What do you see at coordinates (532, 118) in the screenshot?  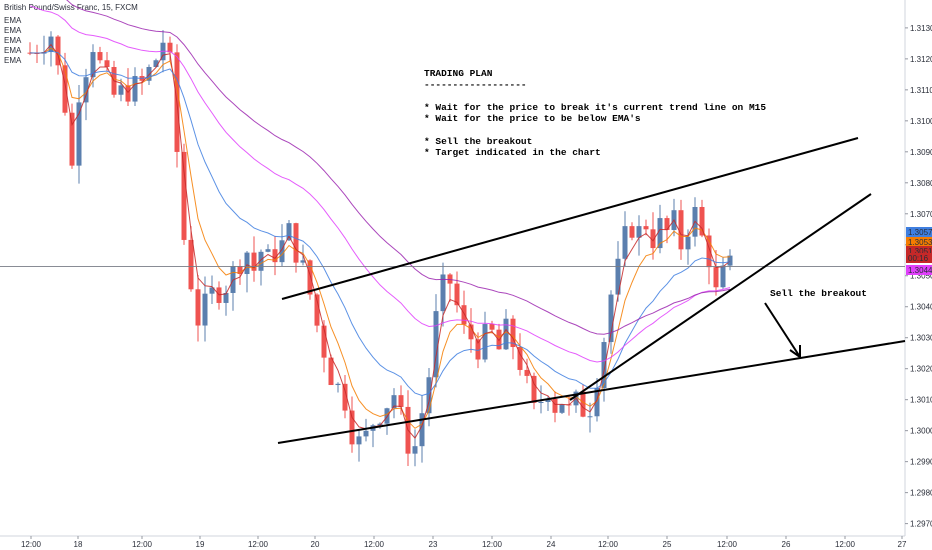 I see `trading-plan-line: * Wait for the price to be below EMA's` at bounding box center [532, 118].